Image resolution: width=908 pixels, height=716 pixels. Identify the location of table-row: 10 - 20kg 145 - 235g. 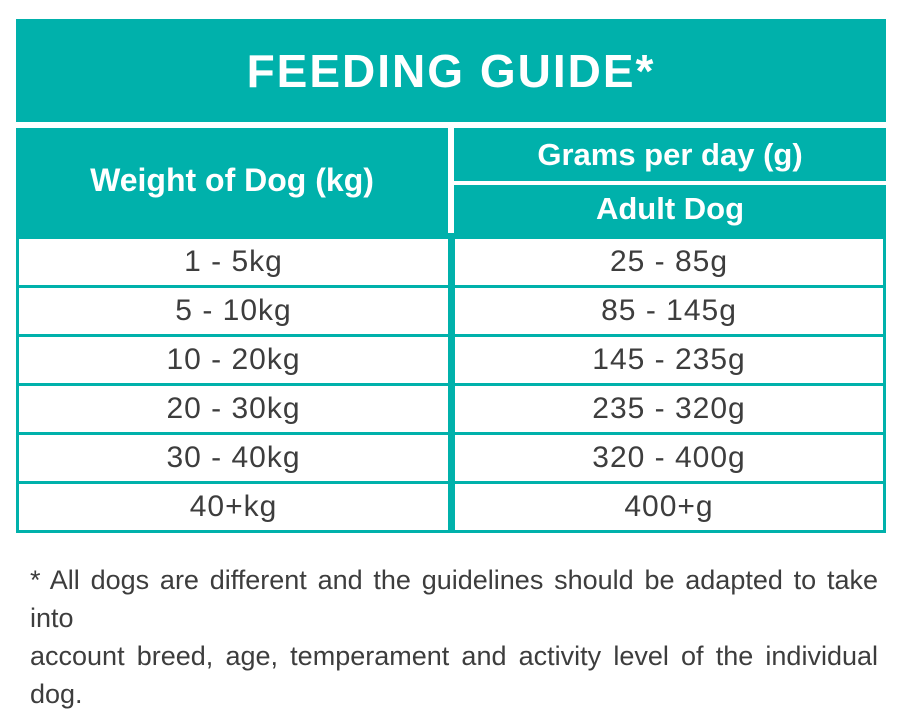
(451, 358).